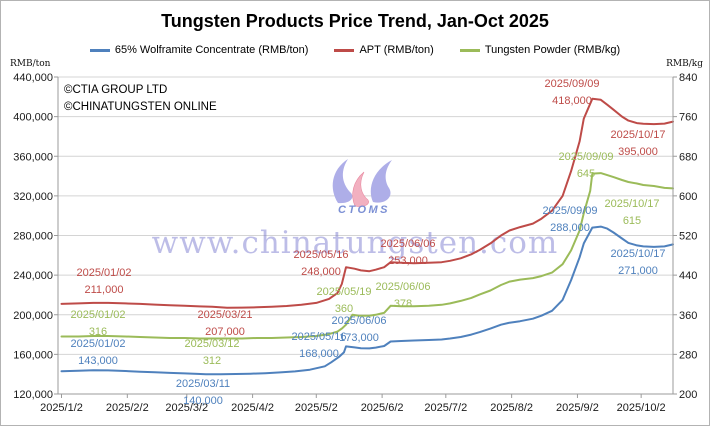 The height and width of the screenshot is (426, 710). Describe the element at coordinates (98, 332) in the screenshot. I see `annotation-value: 316` at that location.